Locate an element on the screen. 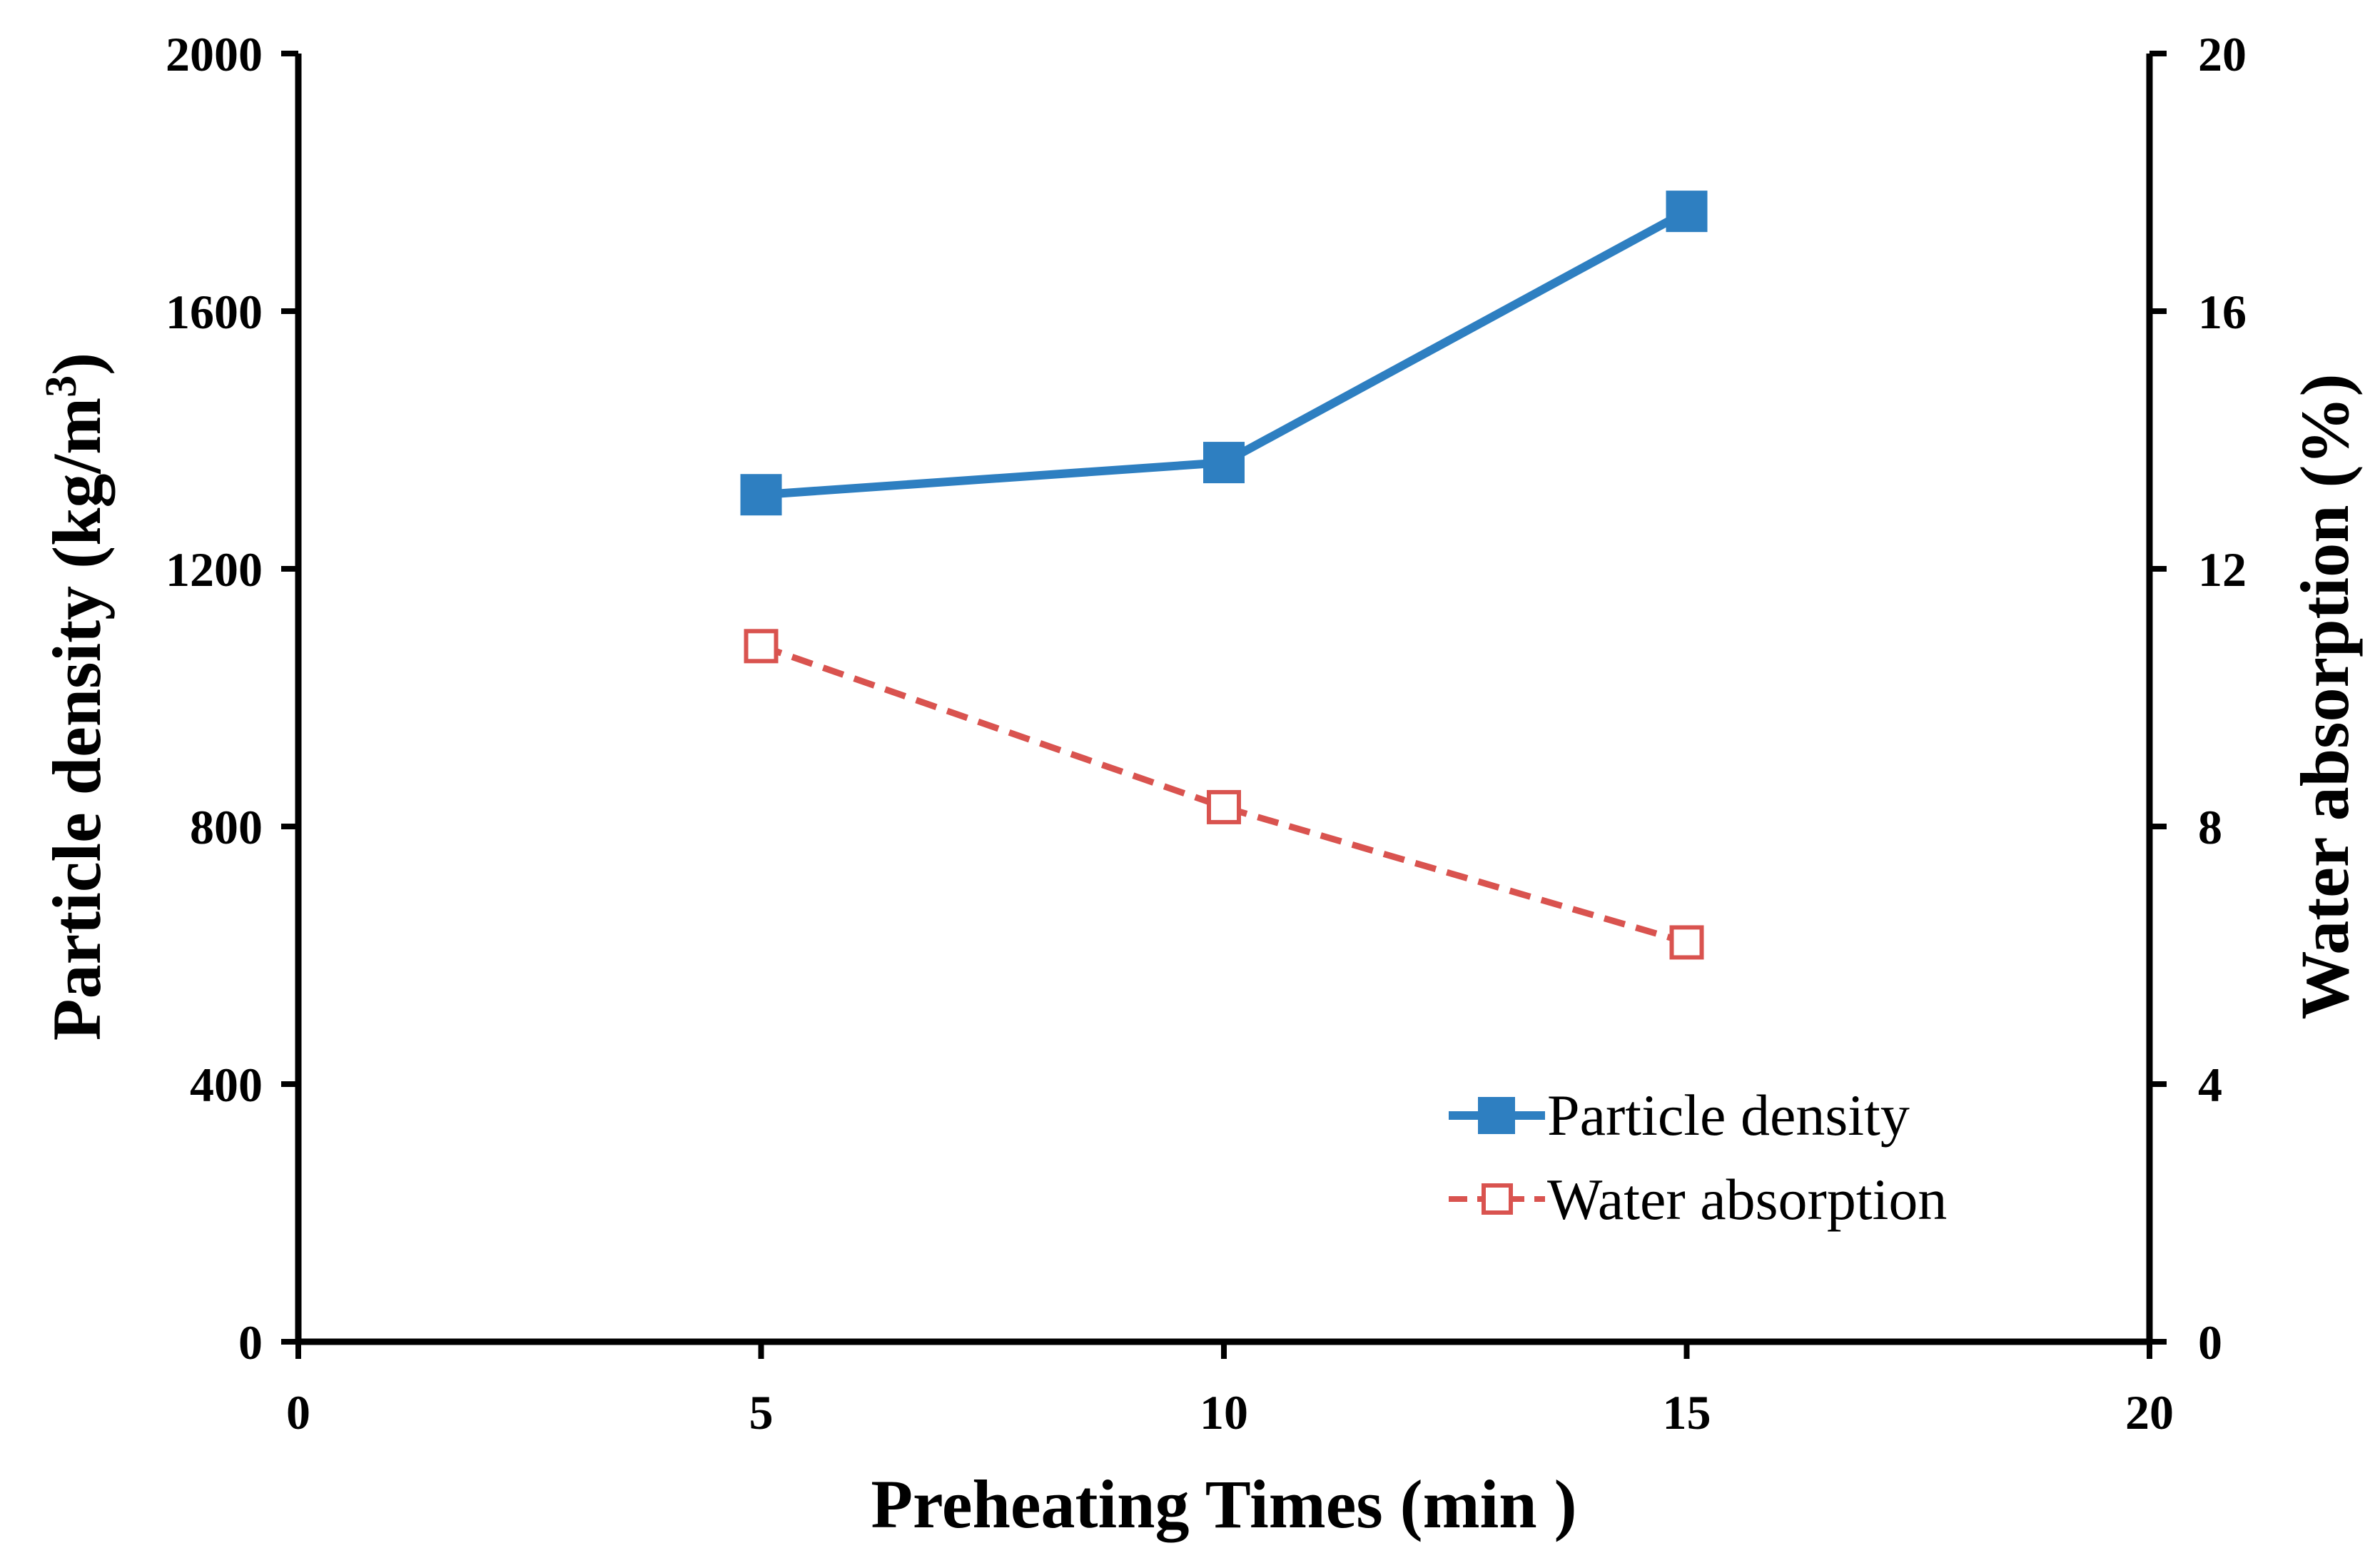 The width and height of the screenshot is (2375, 1568). legend-item-particle-density: Particle density is located at coordinates (1679, 1115).